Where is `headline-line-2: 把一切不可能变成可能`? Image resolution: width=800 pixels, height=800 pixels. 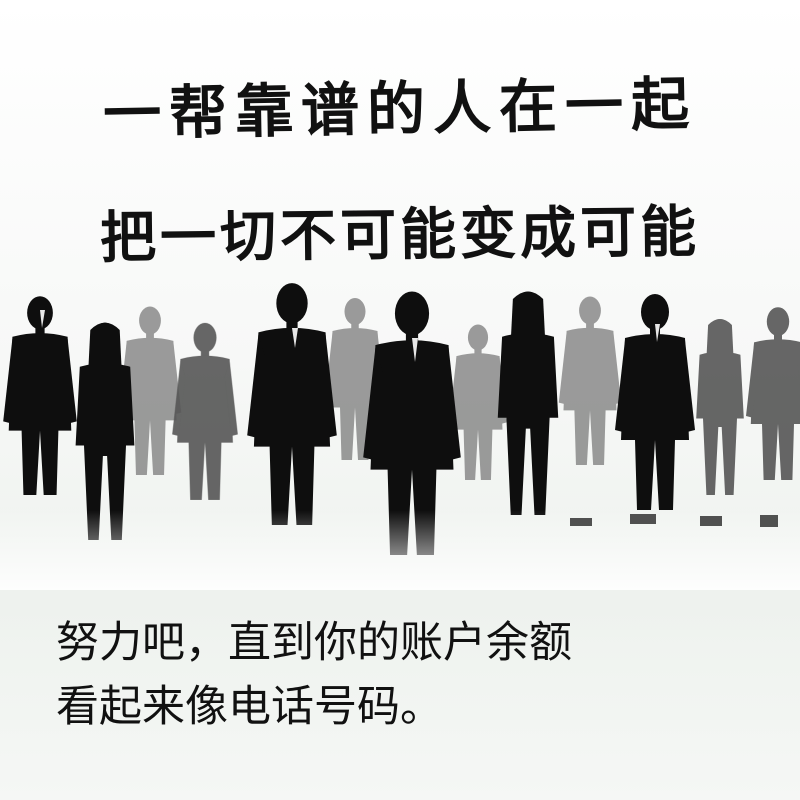 headline-line-2: 把一切不可能变成可能 is located at coordinates (400, 235).